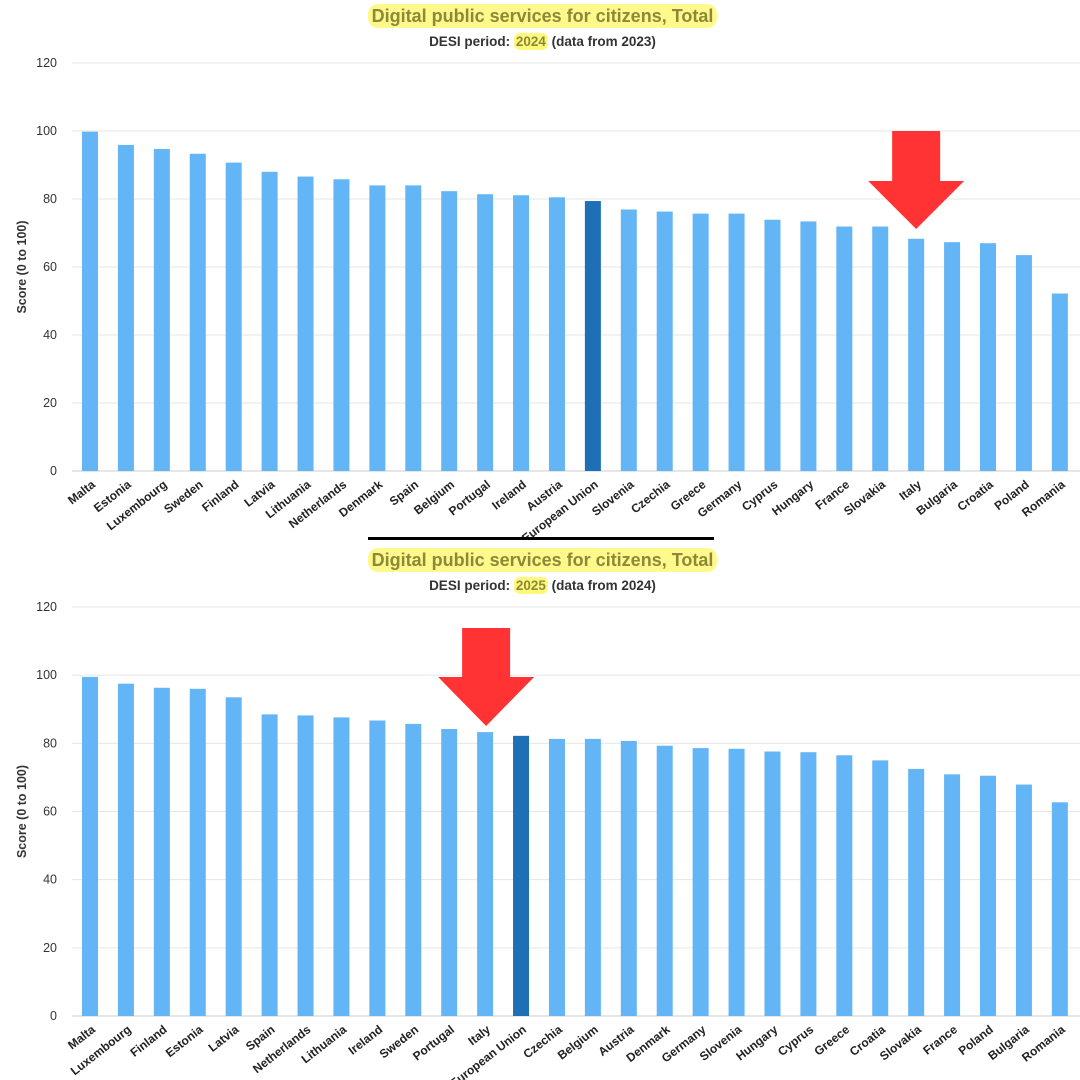 The width and height of the screenshot is (1080, 1080). I want to click on subtitle-year: 2024, so click(530, 41).